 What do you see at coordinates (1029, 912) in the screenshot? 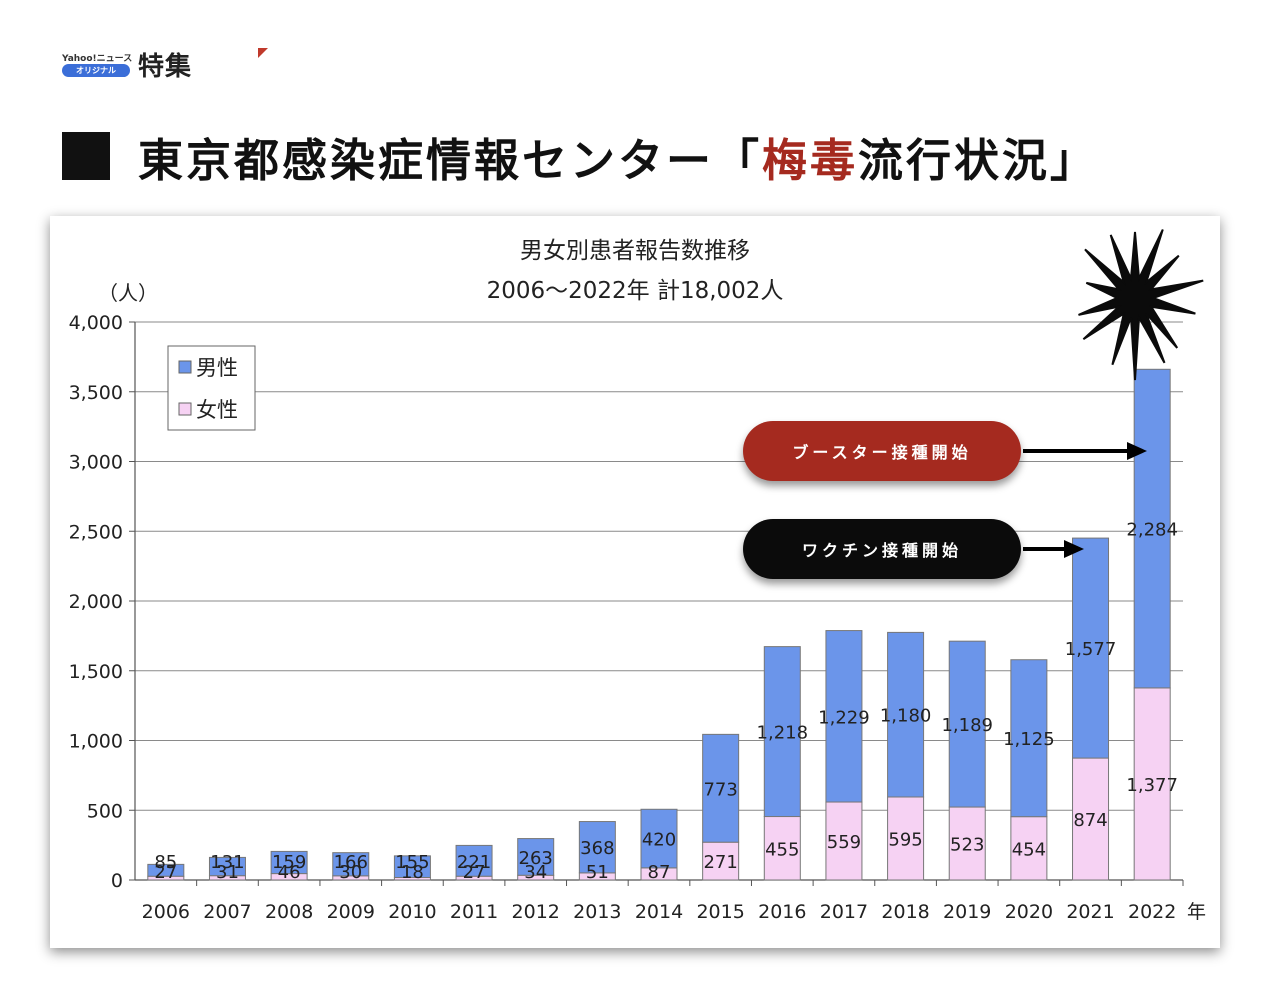
I see `x-tick-label: 2020` at bounding box center [1029, 912].